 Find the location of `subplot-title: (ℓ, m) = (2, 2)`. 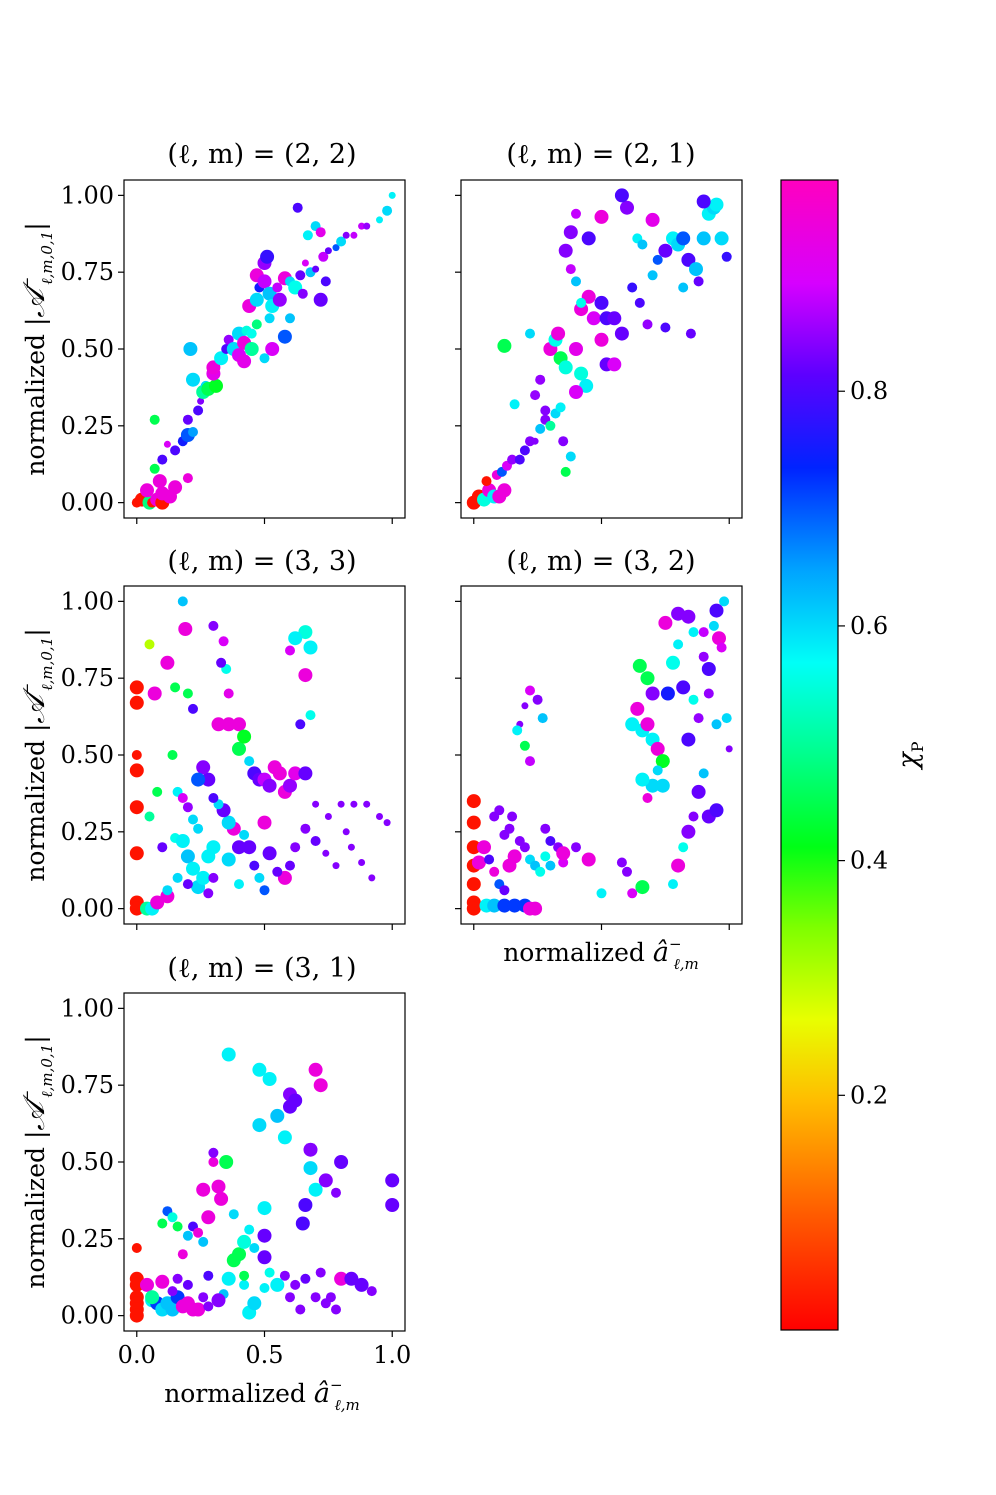

subplot-title: (ℓ, m) = (2, 2) is located at coordinates (261, 154).